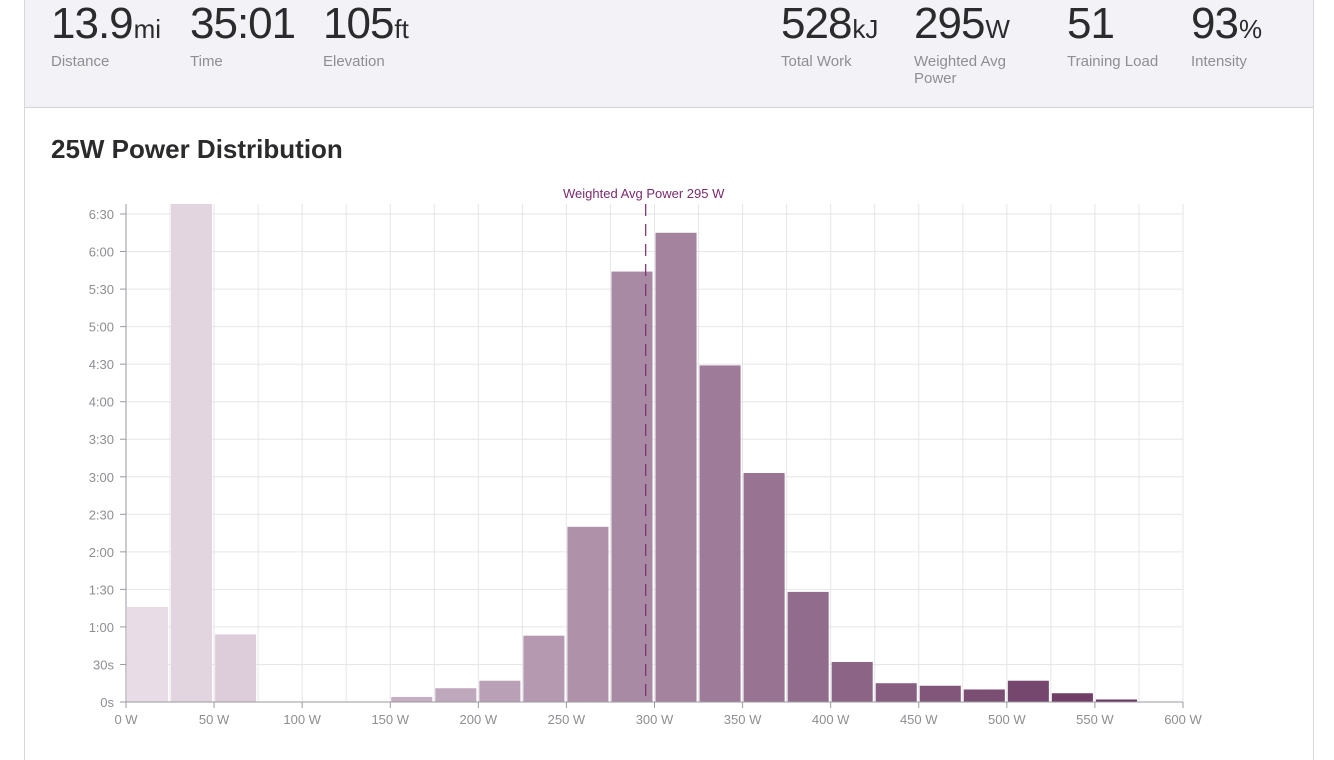 Image resolution: width=1334 pixels, height=760 pixels. What do you see at coordinates (101, 364) in the screenshot?
I see `y-tick-label: 4:30` at bounding box center [101, 364].